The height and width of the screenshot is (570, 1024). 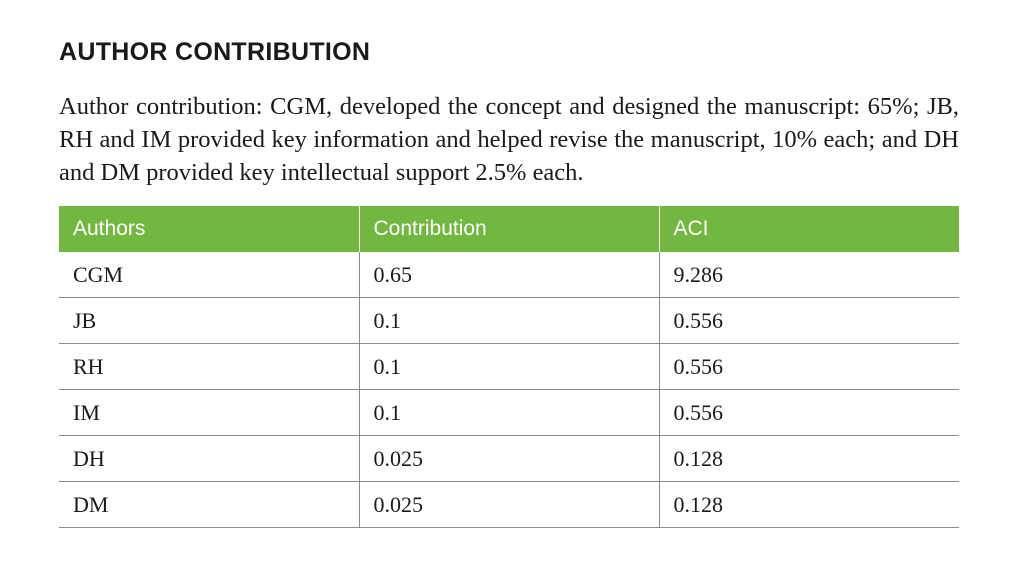 I want to click on header-row: Authors Contribution ACI, so click(x=509, y=229).